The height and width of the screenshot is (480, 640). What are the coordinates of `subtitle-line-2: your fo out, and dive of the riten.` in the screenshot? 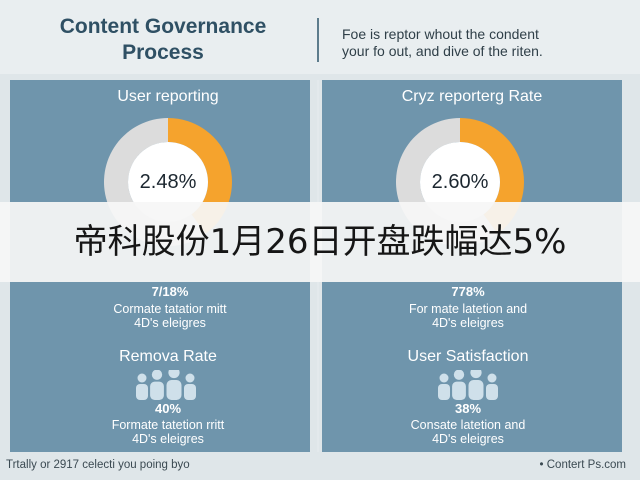 It's located at (442, 51).